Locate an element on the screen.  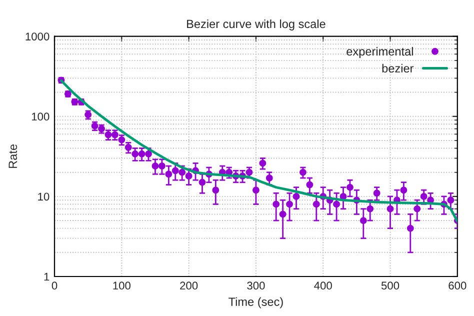
y-tick-label: 1 is located at coordinates (47, 276).